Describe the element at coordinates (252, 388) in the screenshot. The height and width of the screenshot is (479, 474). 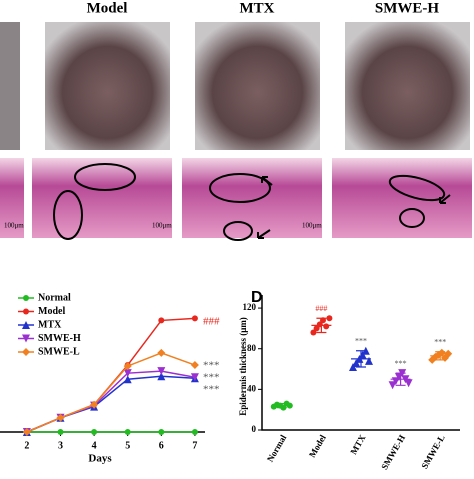
I see `y-tick-label: 40` at that location.